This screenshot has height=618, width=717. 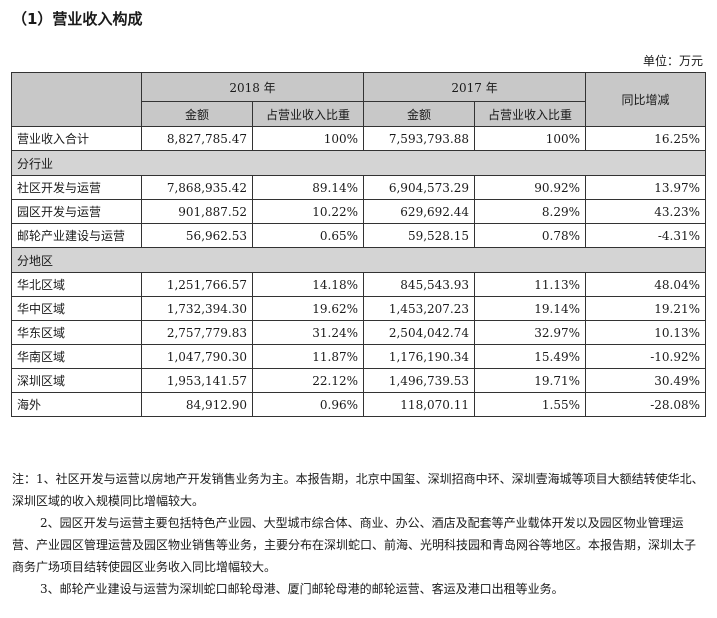 What do you see at coordinates (76, 332) in the screenshot?
I see `row-label: 华东区域` at bounding box center [76, 332].